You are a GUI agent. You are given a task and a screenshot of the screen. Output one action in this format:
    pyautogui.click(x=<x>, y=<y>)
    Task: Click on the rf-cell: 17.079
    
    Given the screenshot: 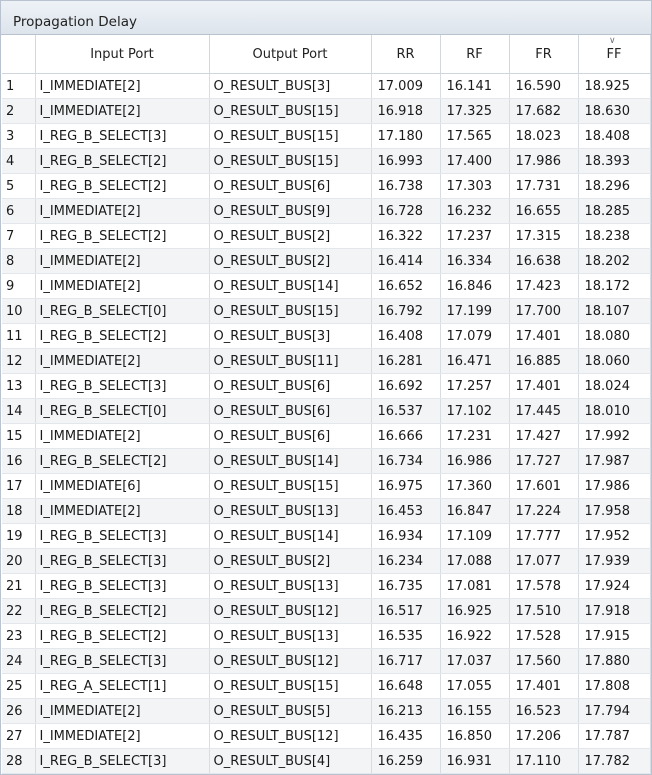 What is the action you would take?
    pyautogui.click(x=475, y=336)
    